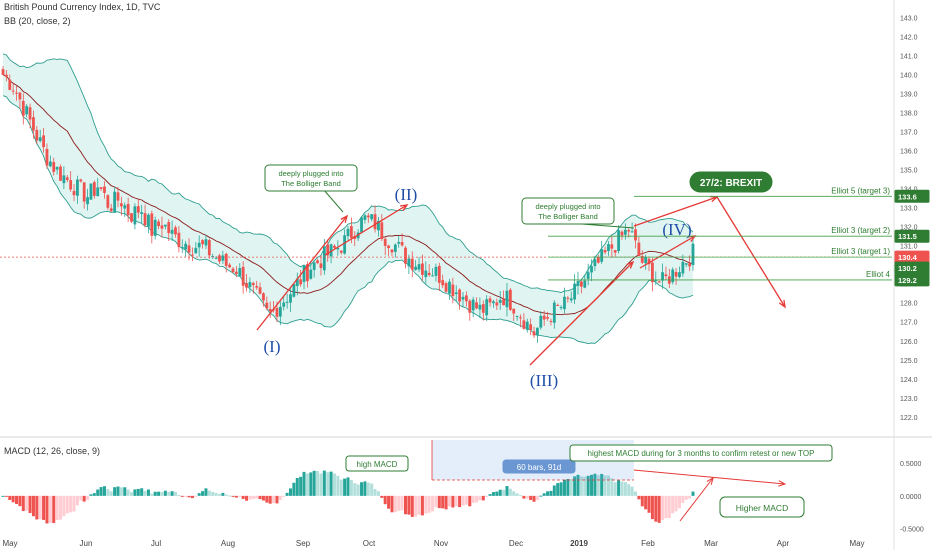 The image size is (932, 550). Describe the element at coordinates (907, 236) in the screenshot. I see `price-label-text: 131.5` at that location.